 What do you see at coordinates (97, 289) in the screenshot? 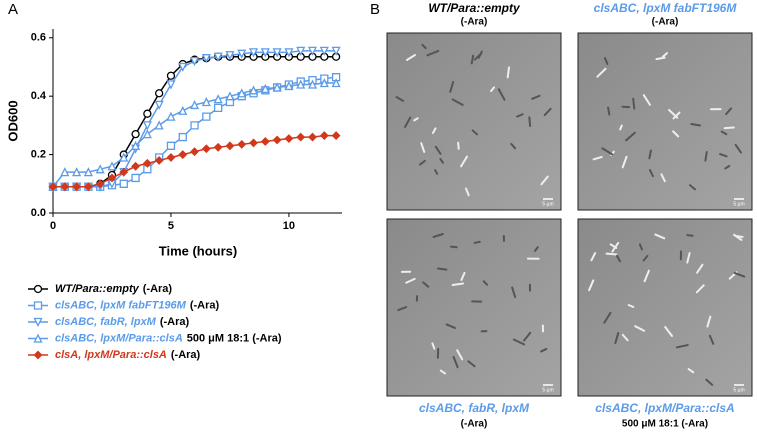
I see `legend-name: WT/Para::empty` at bounding box center [97, 289].